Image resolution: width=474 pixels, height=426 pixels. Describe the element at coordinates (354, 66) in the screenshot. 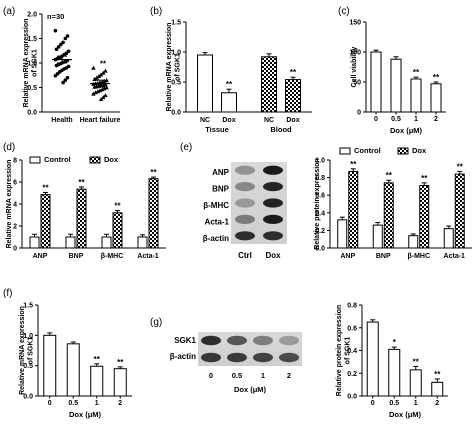

I see `y-axis-label: Cell viability` at that location.